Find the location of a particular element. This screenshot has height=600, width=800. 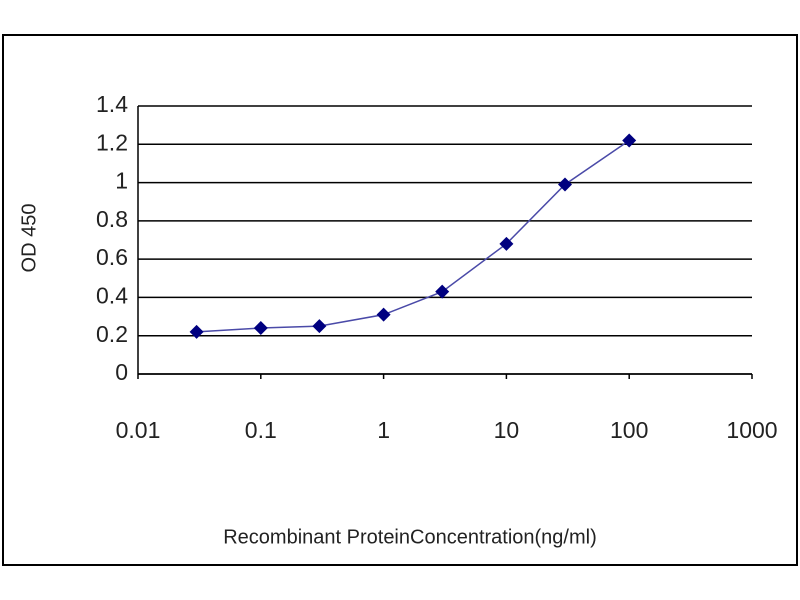

x-axis-title: Recombinant ProteinConcentration(ng/ml) is located at coordinates (410, 537).